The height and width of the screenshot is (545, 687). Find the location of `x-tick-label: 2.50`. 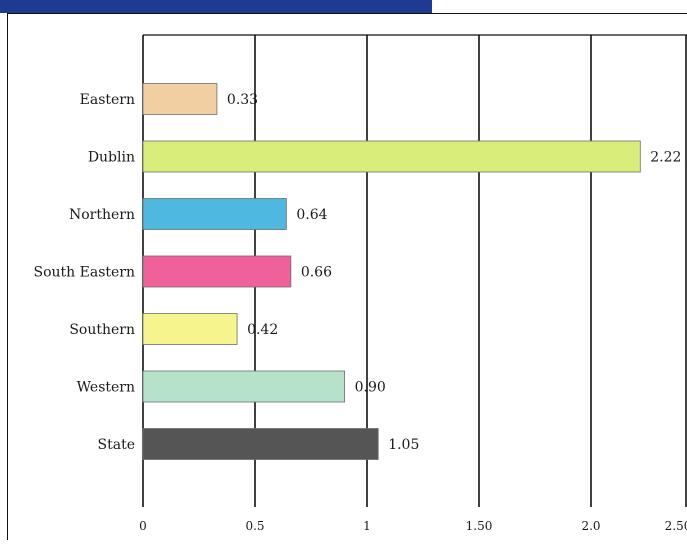

x-tick-label: 2.50 is located at coordinates (676, 526).